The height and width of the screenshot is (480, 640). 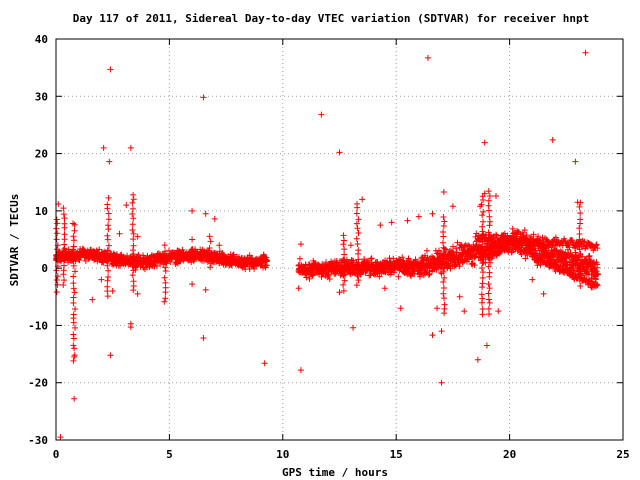 What do you see at coordinates (41, 154) in the screenshot?
I see `y-tick-label: 20` at bounding box center [41, 154].